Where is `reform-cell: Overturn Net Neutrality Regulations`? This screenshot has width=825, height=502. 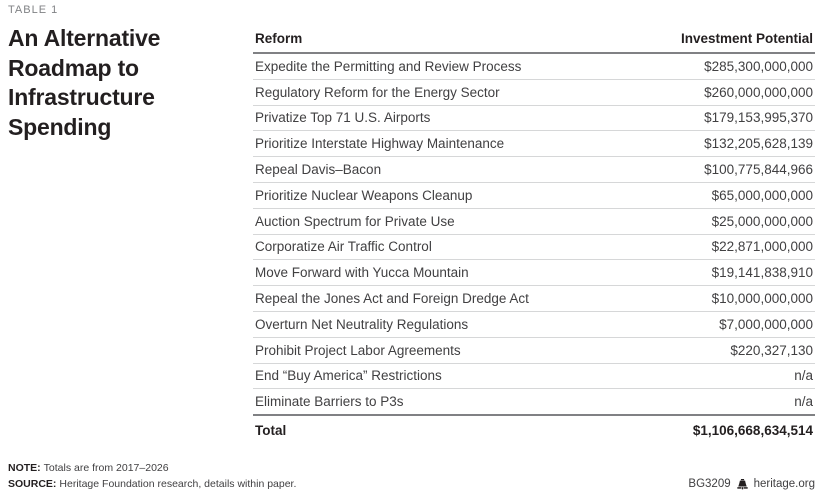
reform-cell: Overturn Net Neutrality Regulations is located at coordinates (362, 324).